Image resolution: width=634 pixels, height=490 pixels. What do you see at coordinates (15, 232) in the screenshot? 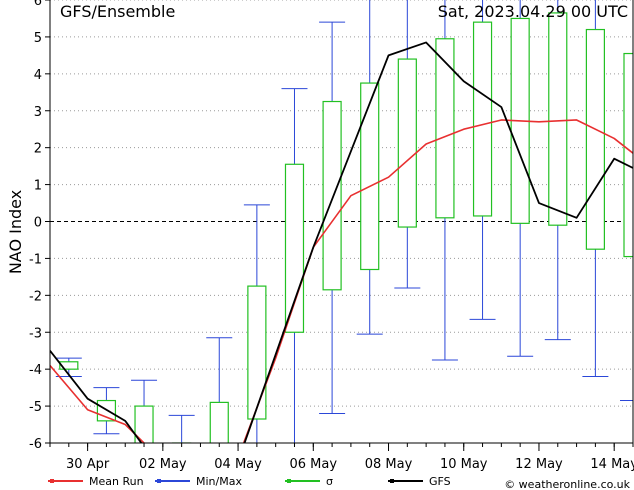
I see `y-axis-label: NAO Index` at bounding box center [15, 232].